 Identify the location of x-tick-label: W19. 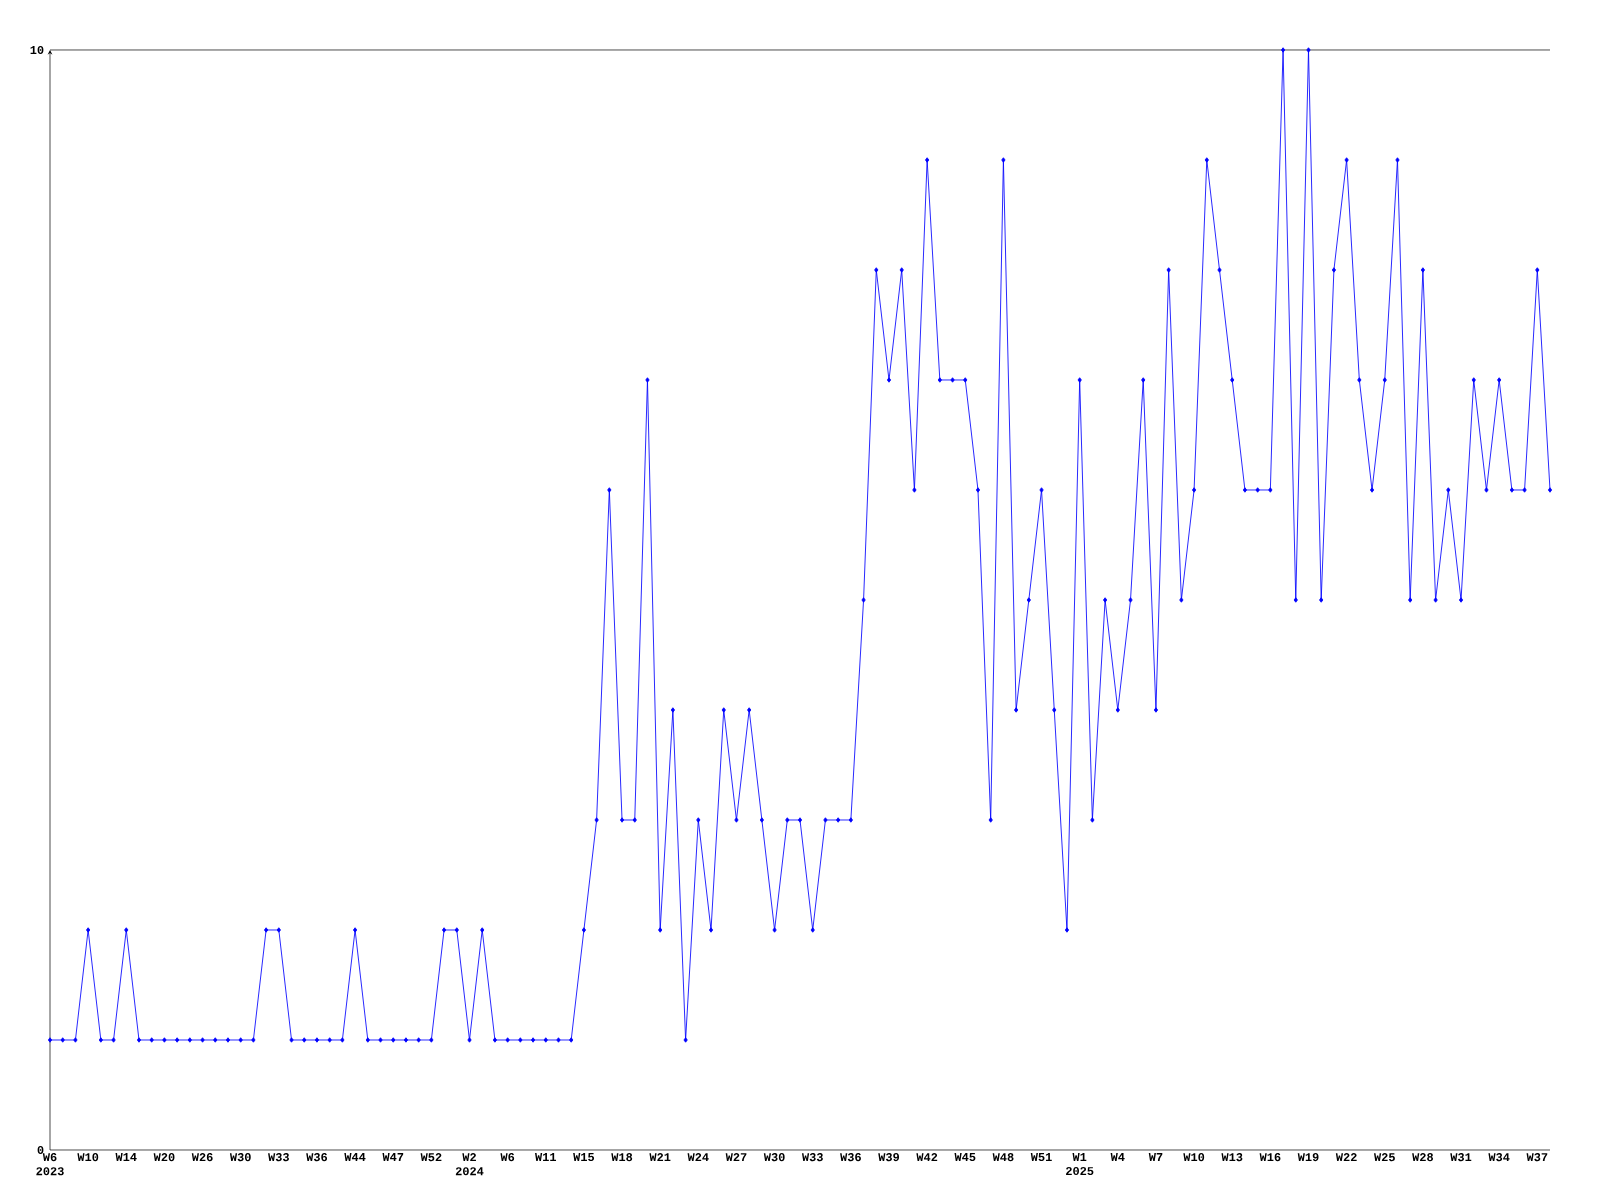
(1308, 1157).